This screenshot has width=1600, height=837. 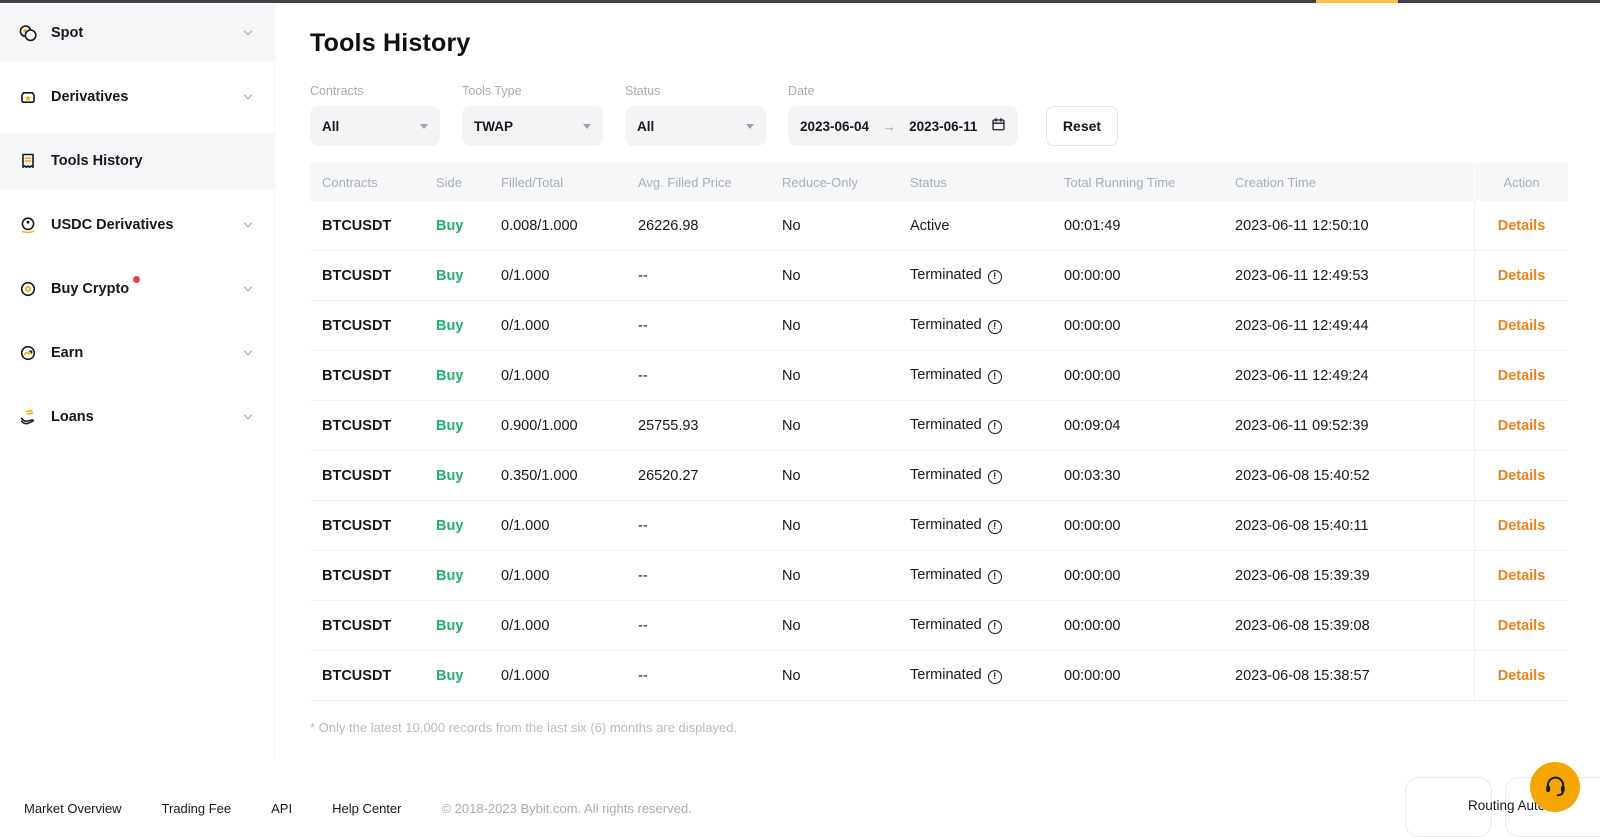 What do you see at coordinates (366, 808) in the screenshot?
I see `footer-link-help-center: Help Center` at bounding box center [366, 808].